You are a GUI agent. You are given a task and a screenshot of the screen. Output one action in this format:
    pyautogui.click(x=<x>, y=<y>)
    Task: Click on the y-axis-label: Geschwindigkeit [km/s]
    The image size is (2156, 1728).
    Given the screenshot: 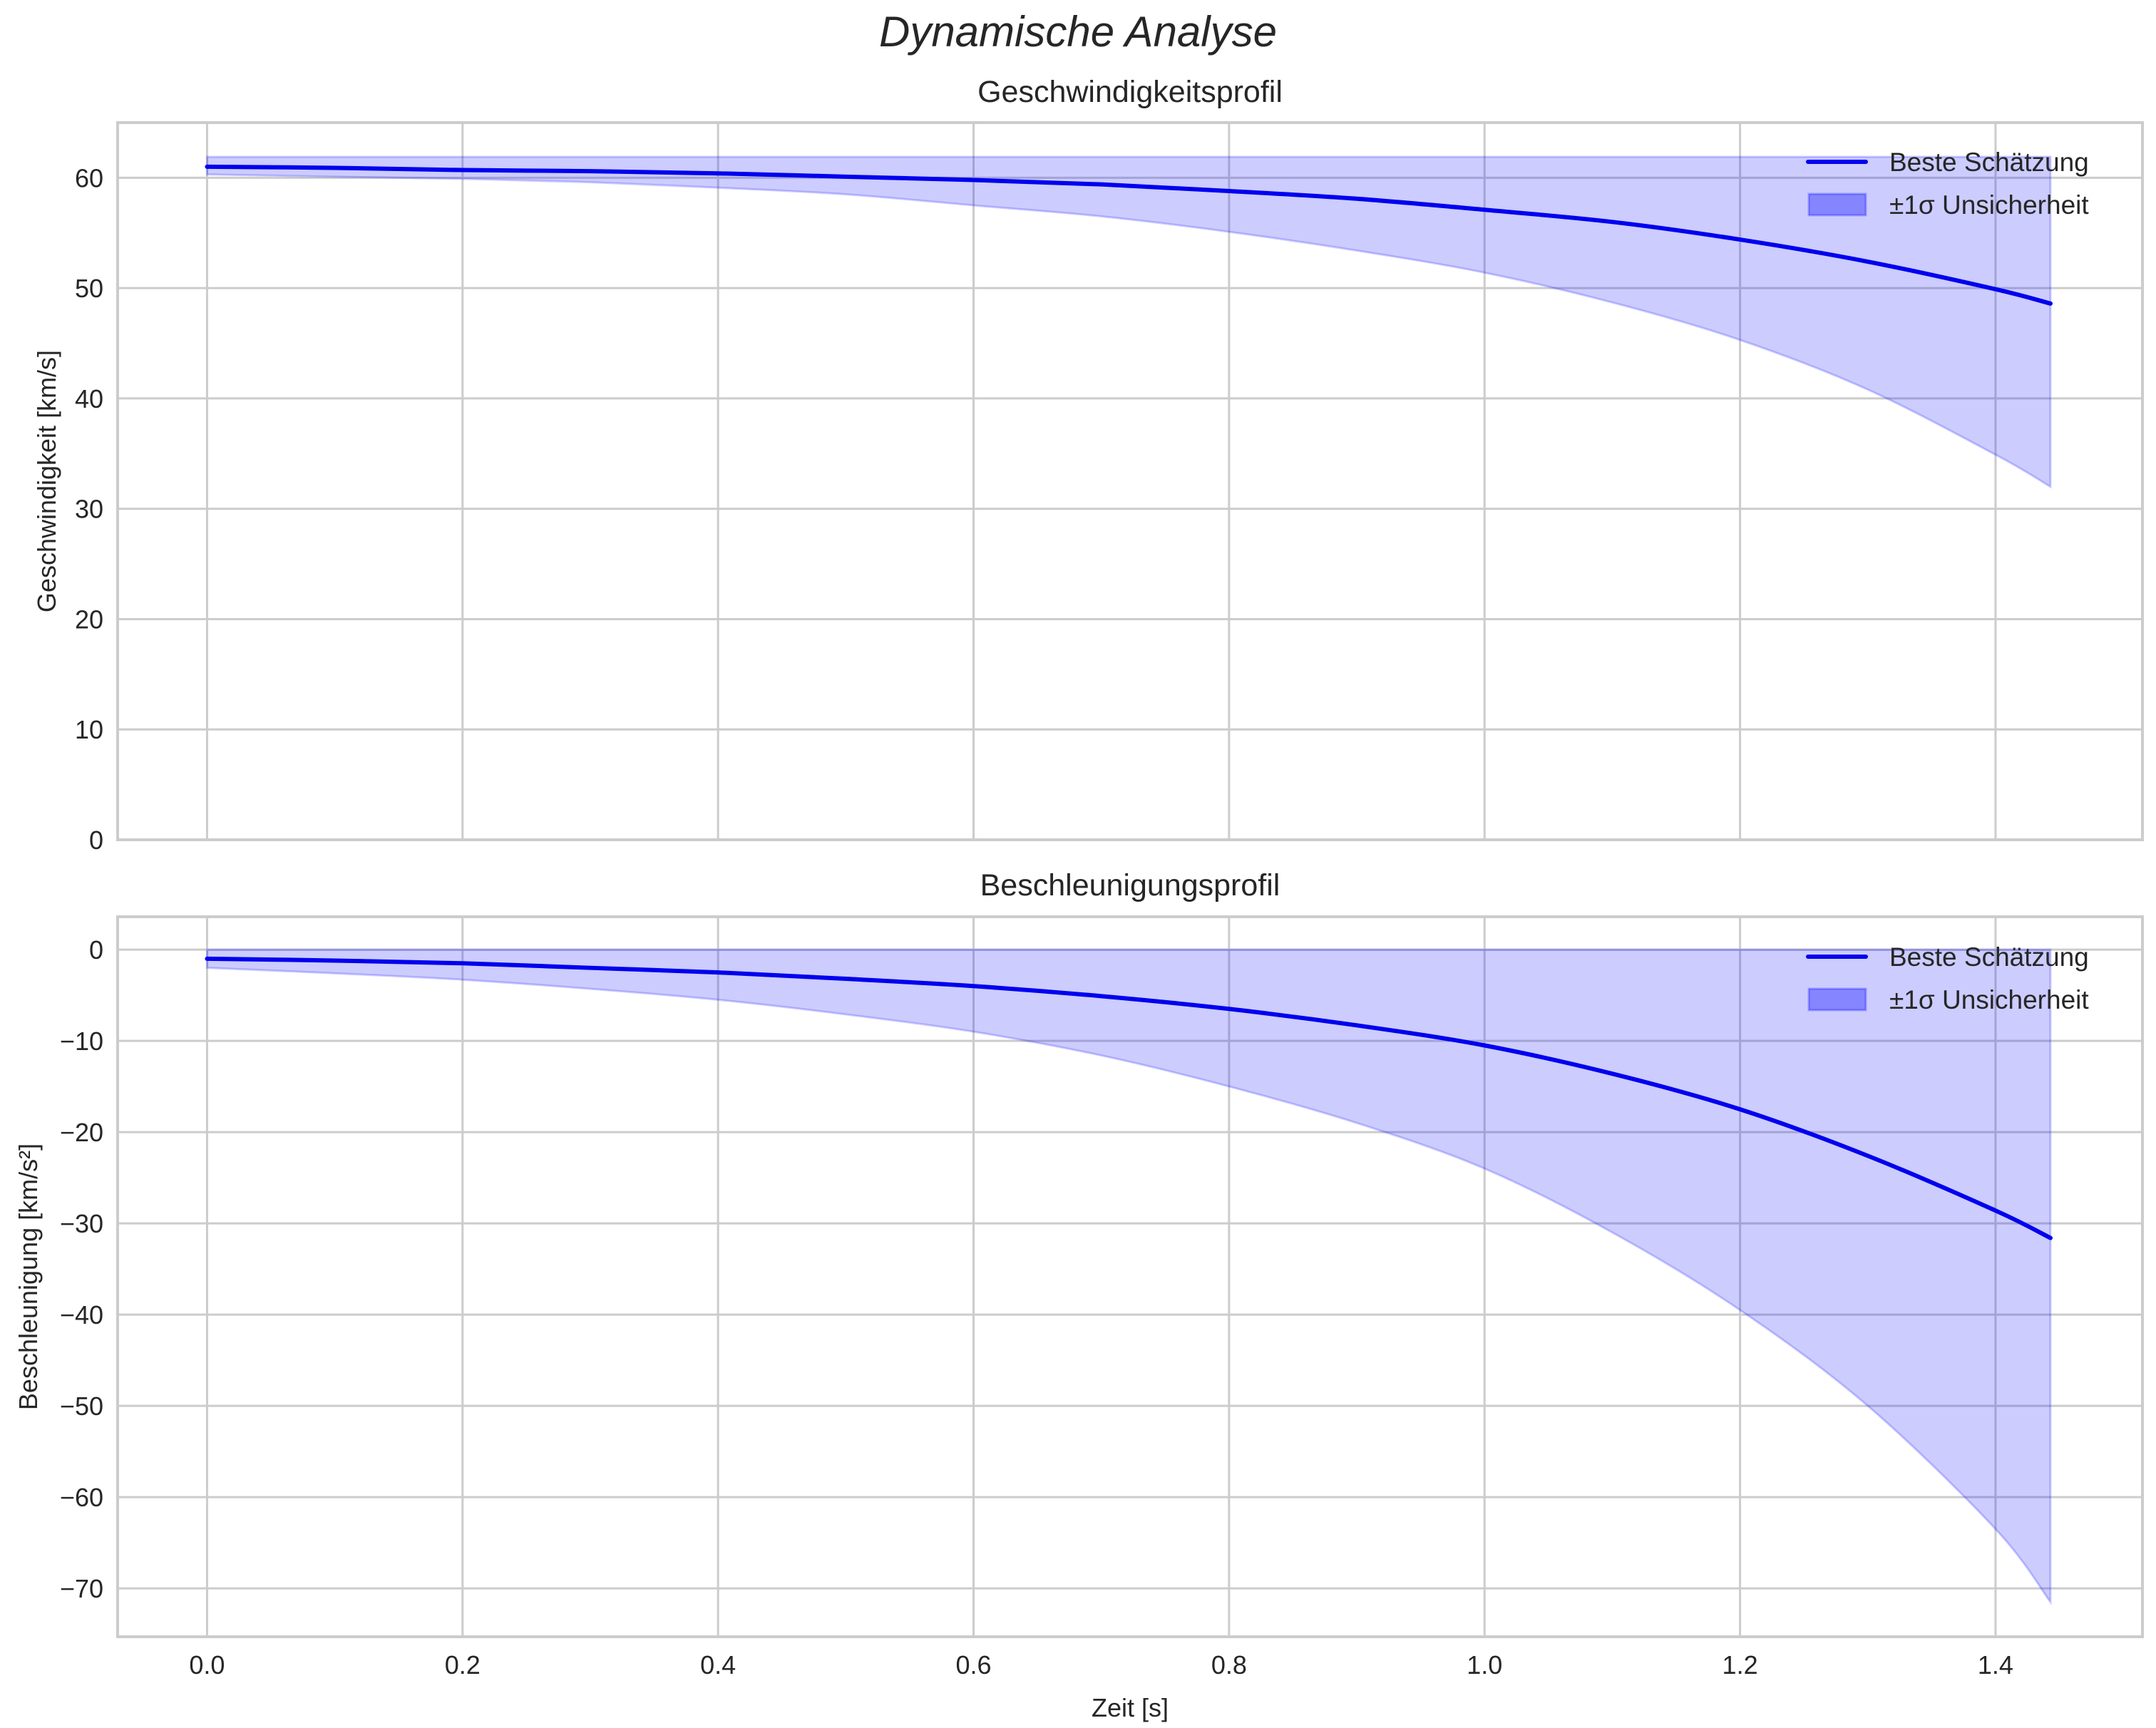 What is the action you would take?
    pyautogui.click(x=46, y=481)
    